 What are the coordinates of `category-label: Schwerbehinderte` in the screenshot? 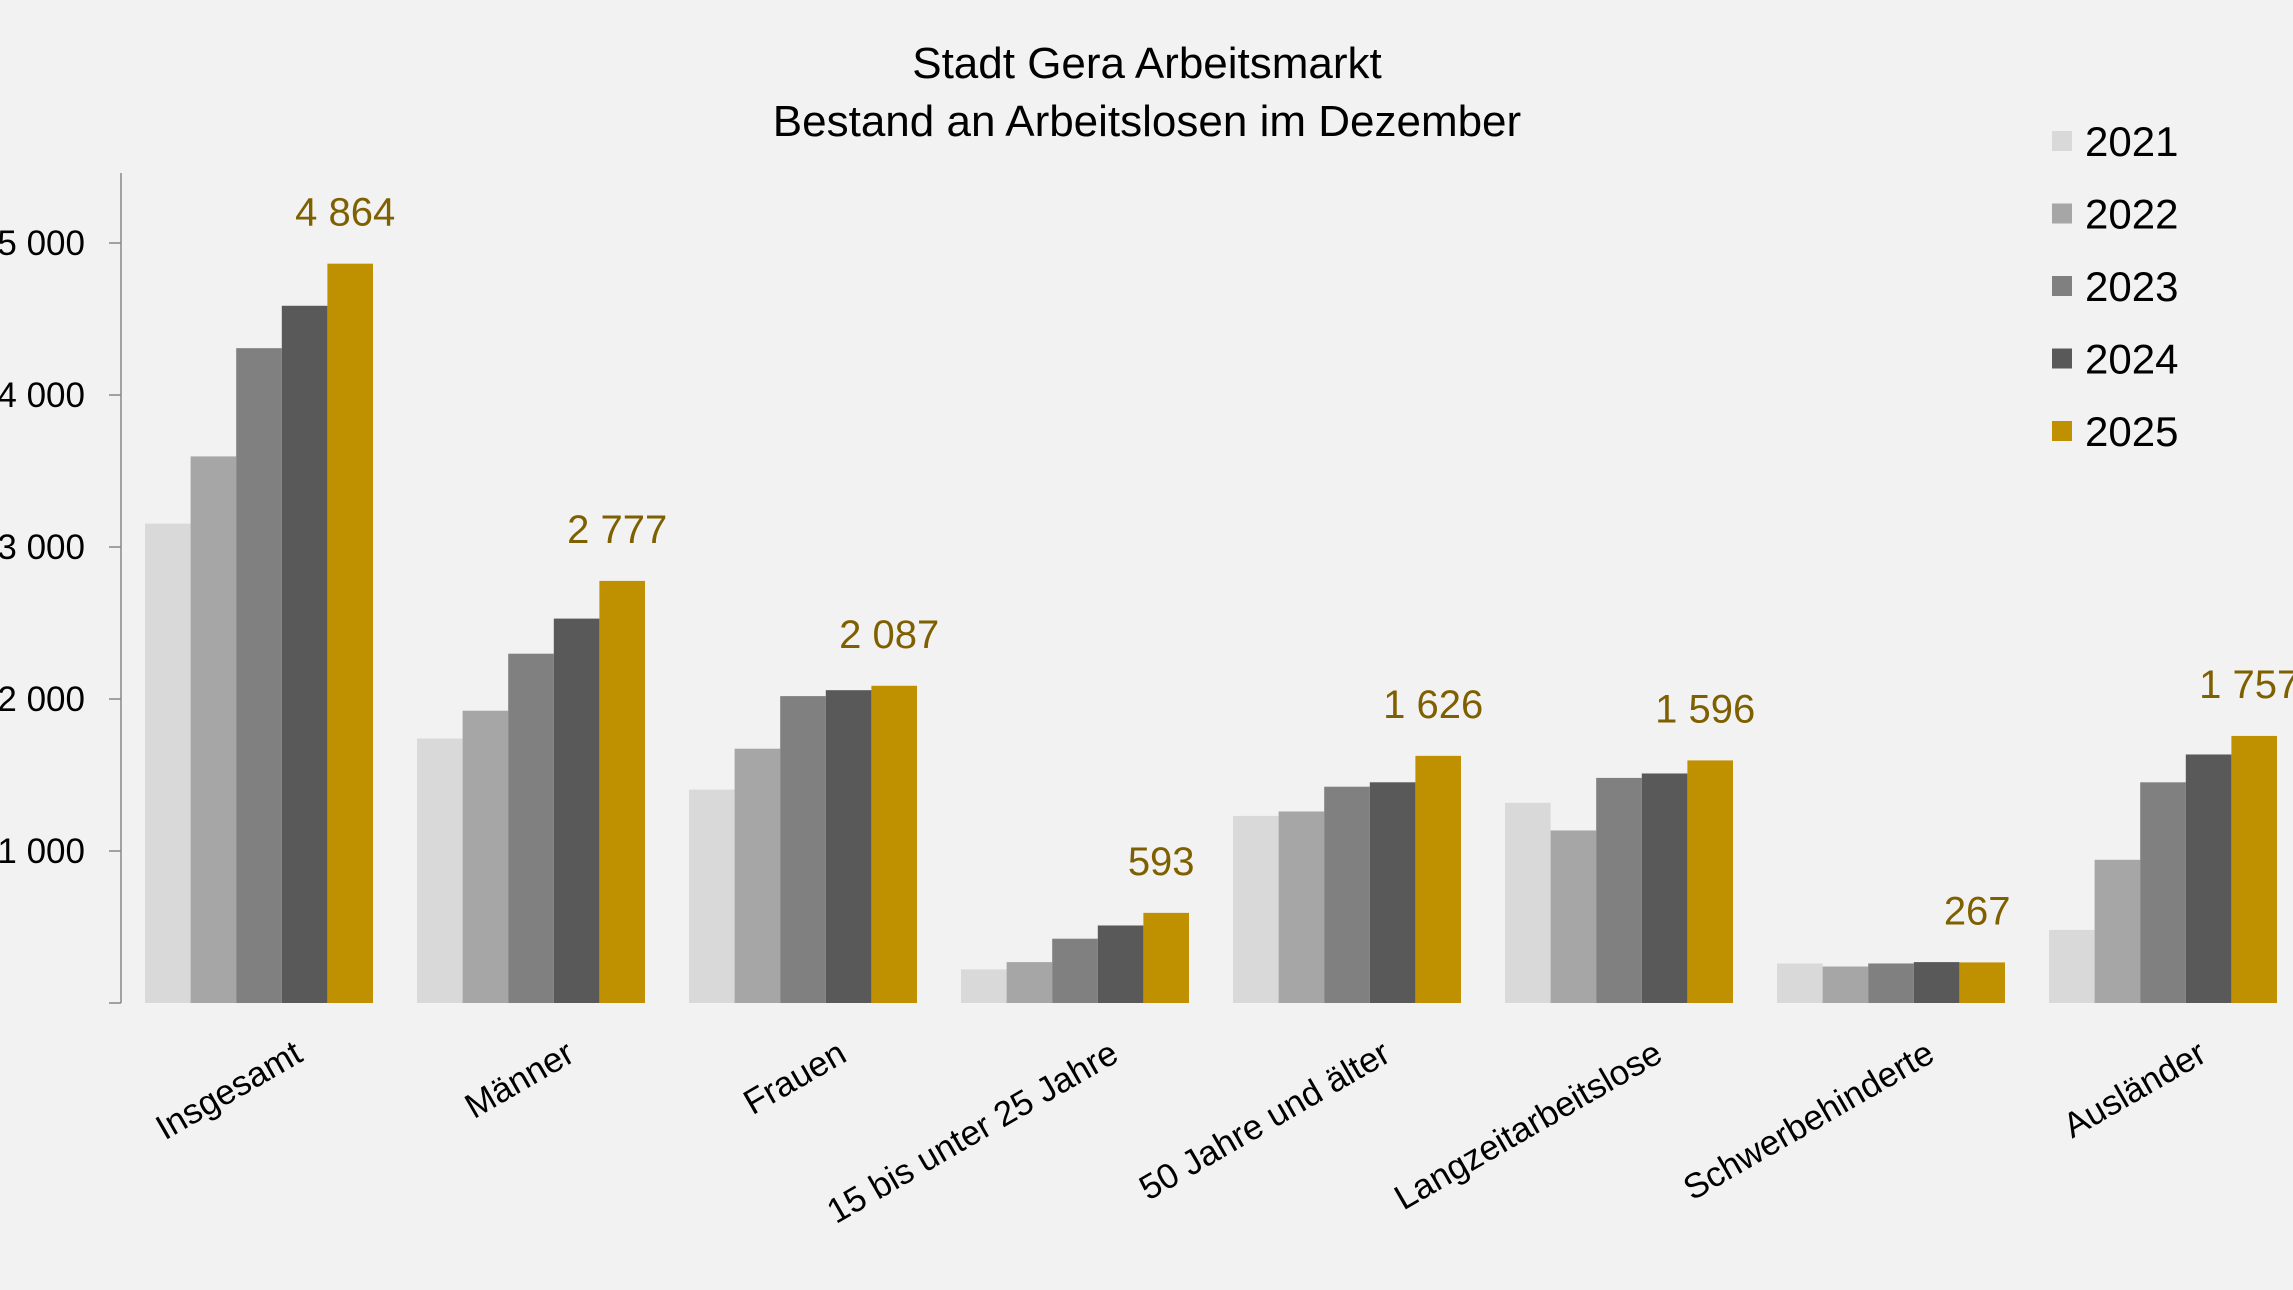 It's located at (1809, 1120).